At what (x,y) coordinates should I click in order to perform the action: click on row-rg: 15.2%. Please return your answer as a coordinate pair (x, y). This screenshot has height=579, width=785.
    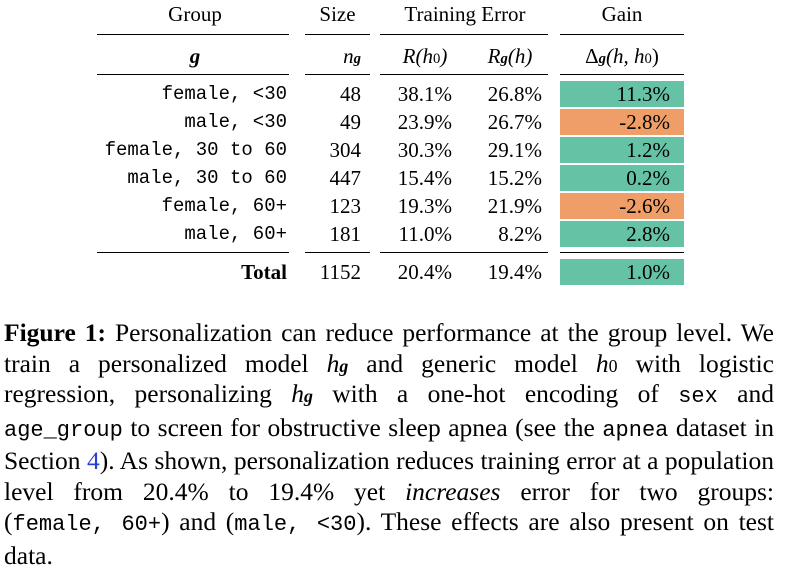
    Looking at the image, I should click on (514, 178).